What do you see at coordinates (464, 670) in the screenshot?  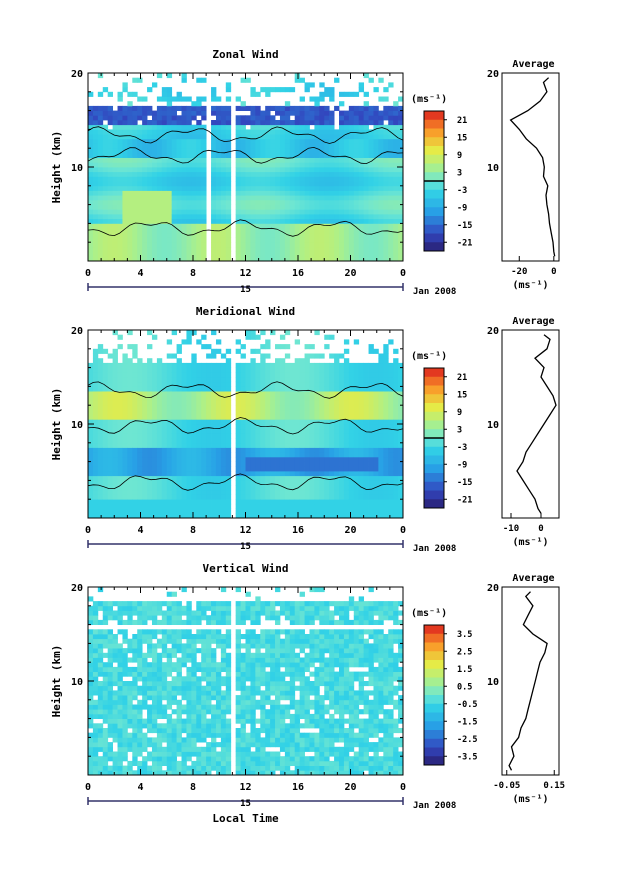 I see `colorbar-tick-label: 1.5` at bounding box center [464, 670].